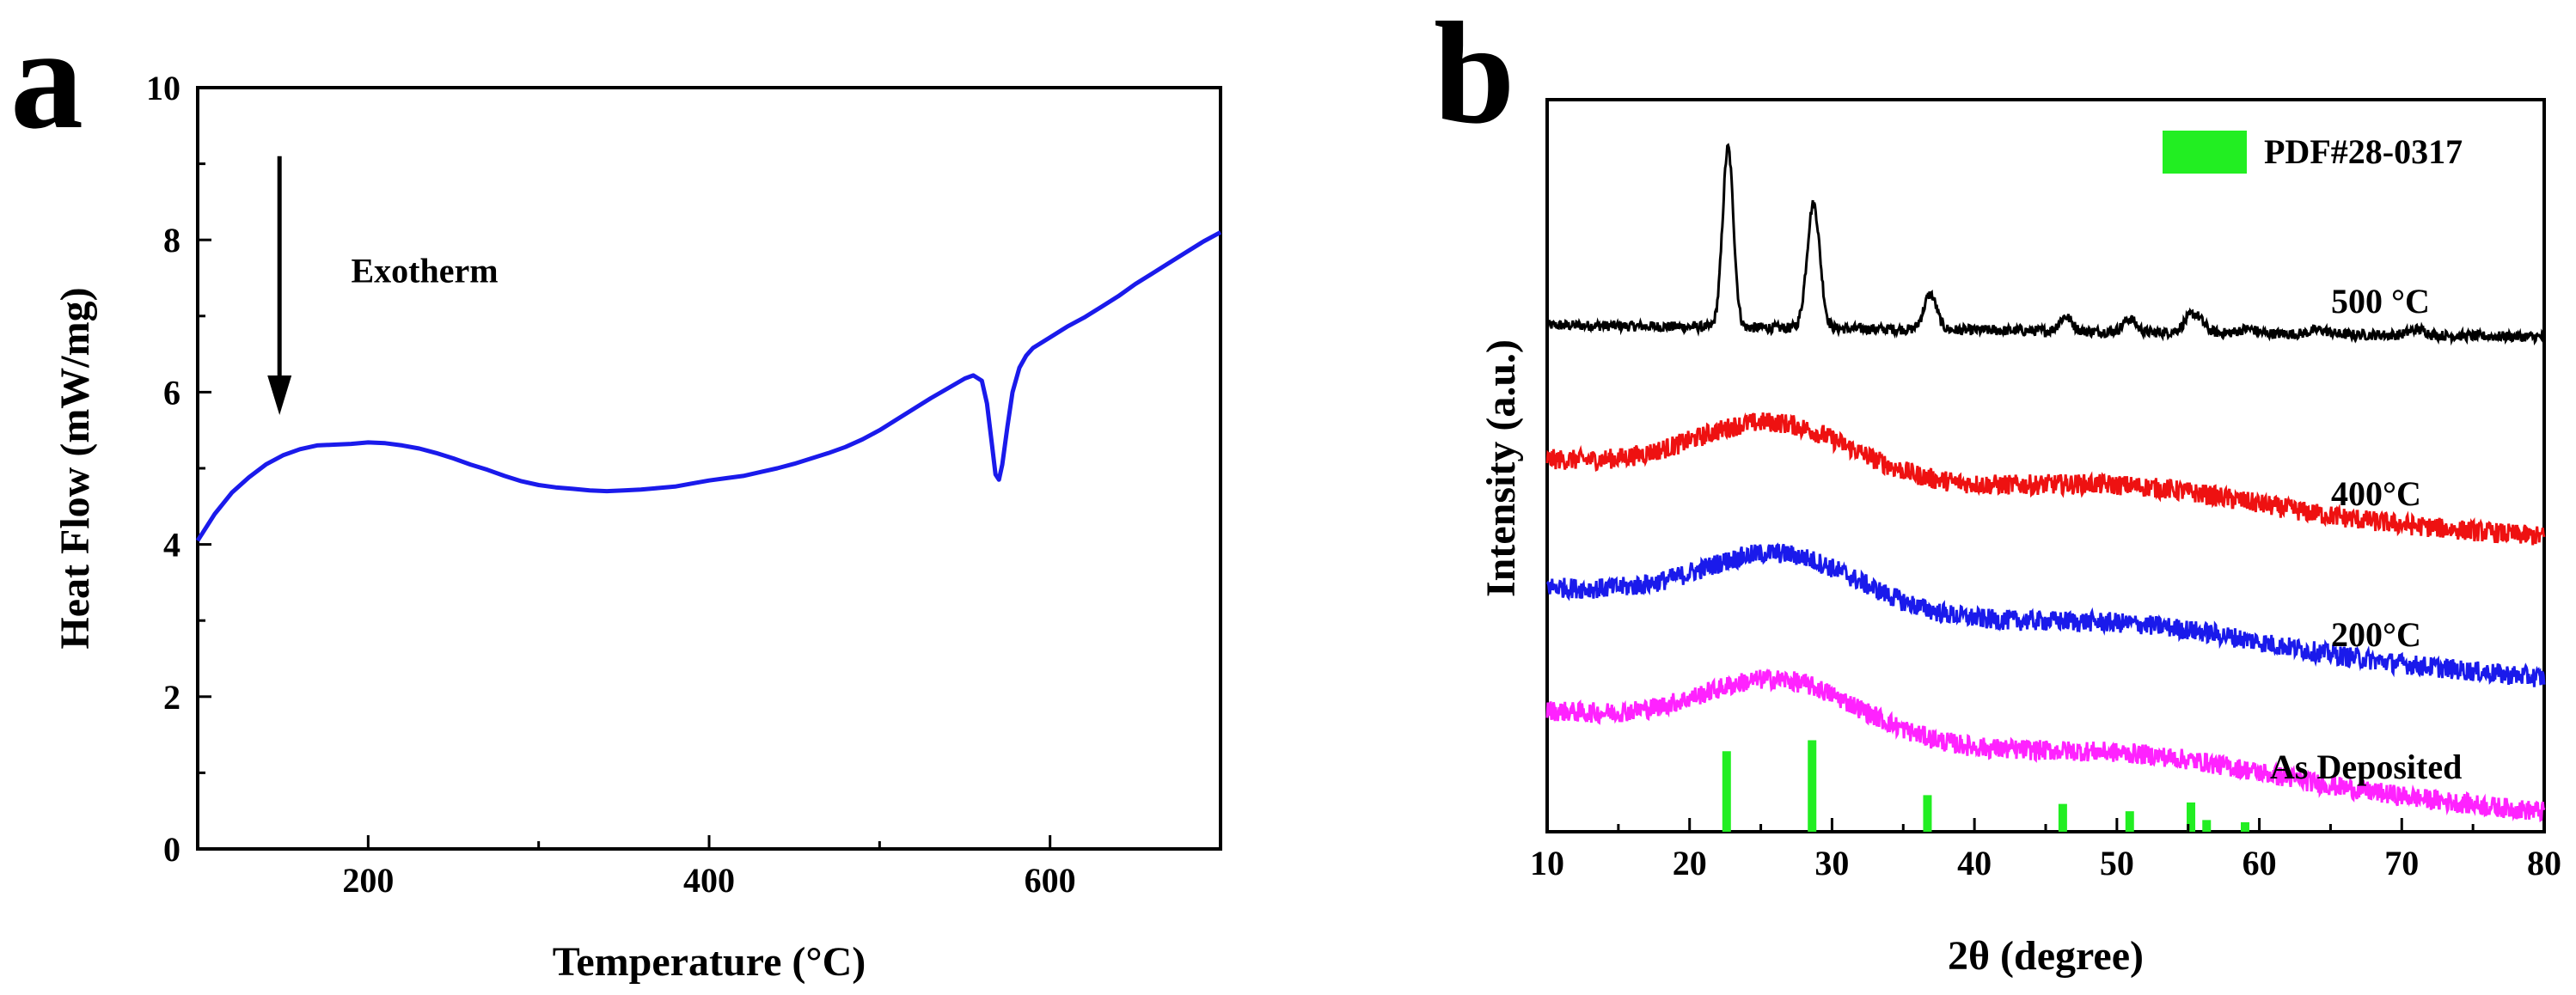  Describe the element at coordinates (172, 698) in the screenshot. I see `y-tick-label-a: 2` at that location.